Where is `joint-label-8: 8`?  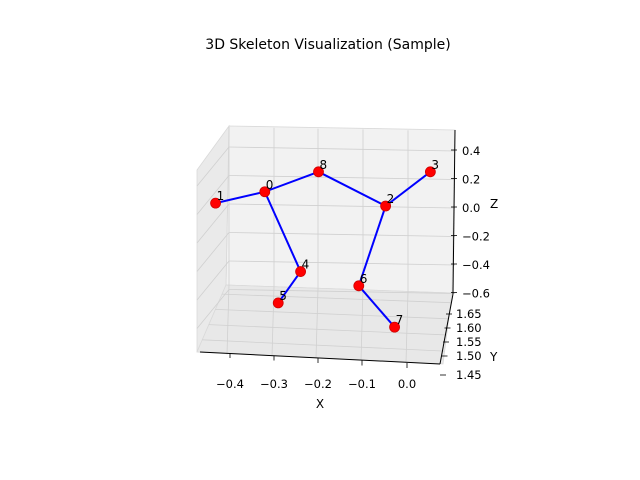
joint-label-8: 8 is located at coordinates (324, 165).